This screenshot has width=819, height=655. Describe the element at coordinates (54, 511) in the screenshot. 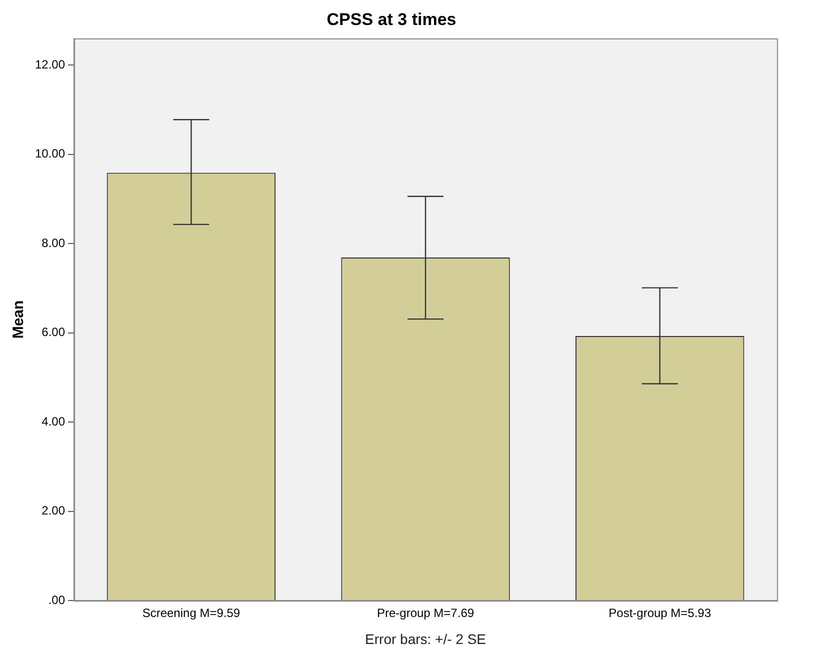

I see `y-tick-label: 2.00` at that location.